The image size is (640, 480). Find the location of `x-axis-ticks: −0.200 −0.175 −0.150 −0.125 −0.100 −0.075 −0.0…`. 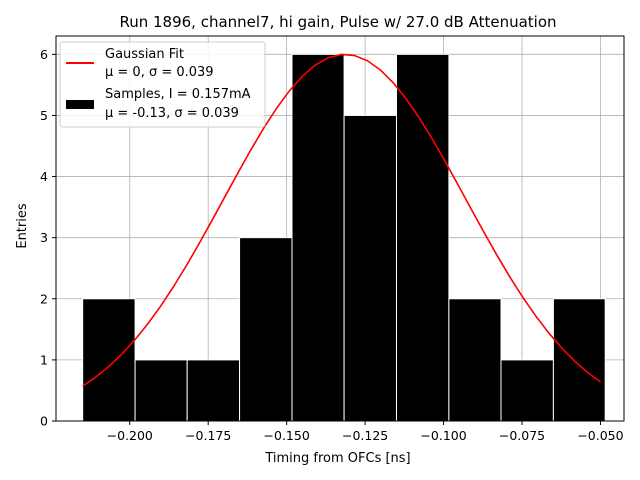

x-axis-ticks: −0.200 −0.175 −0.150 −0.125 −0.100 −0.075 −0.0… is located at coordinates (365, 432).